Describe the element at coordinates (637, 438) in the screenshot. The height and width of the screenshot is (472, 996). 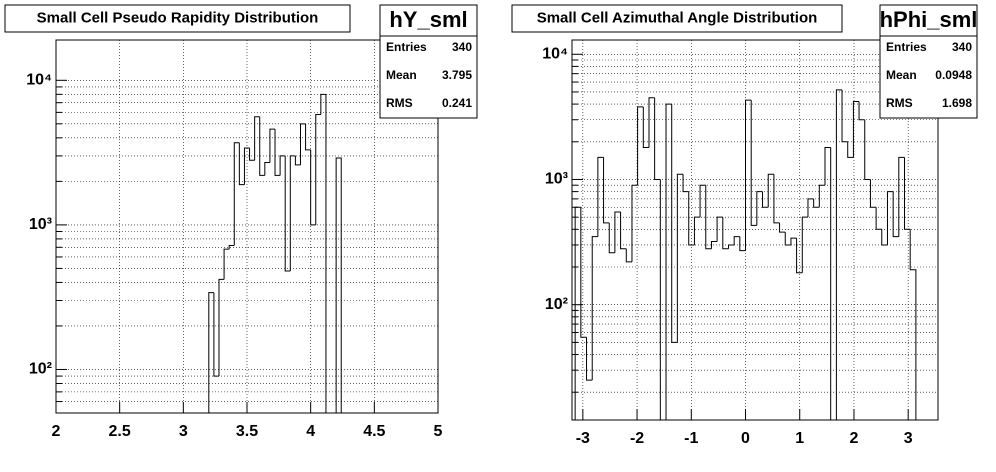
I see `x-tick-label: -2` at that location.